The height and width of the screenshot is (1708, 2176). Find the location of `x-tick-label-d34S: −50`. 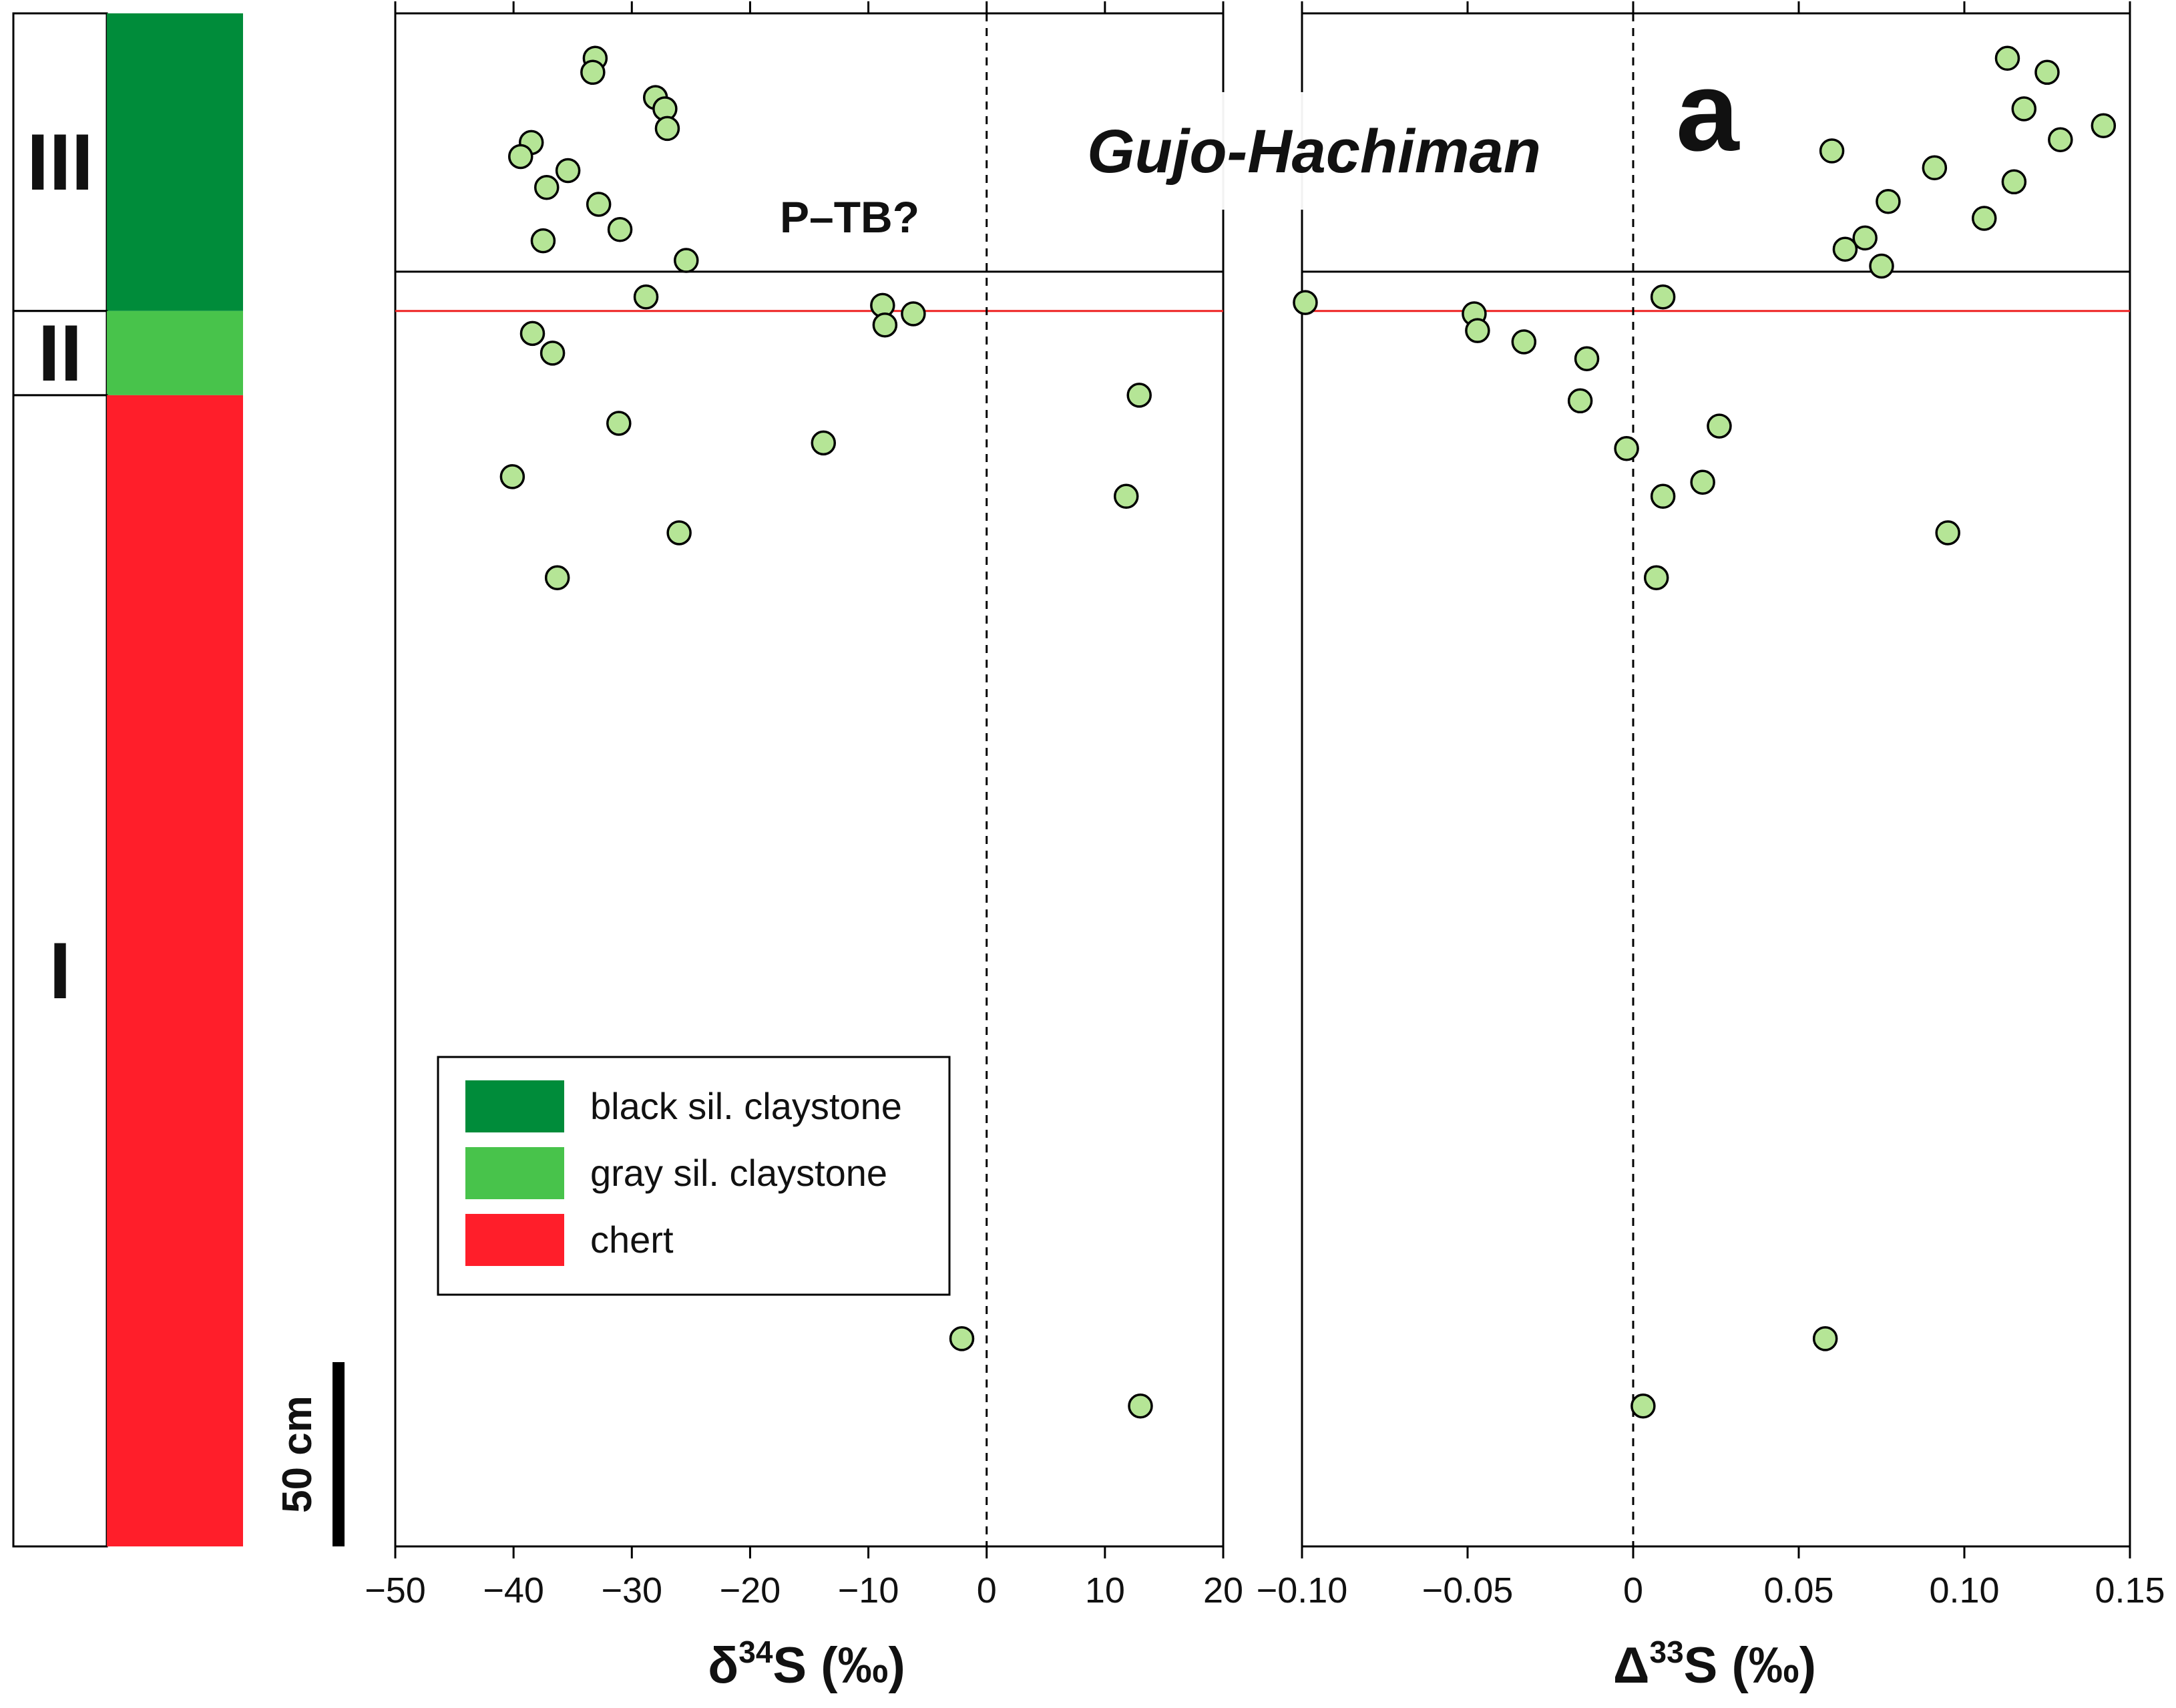

x-tick-label-d34S: −50 is located at coordinates (396, 1590).